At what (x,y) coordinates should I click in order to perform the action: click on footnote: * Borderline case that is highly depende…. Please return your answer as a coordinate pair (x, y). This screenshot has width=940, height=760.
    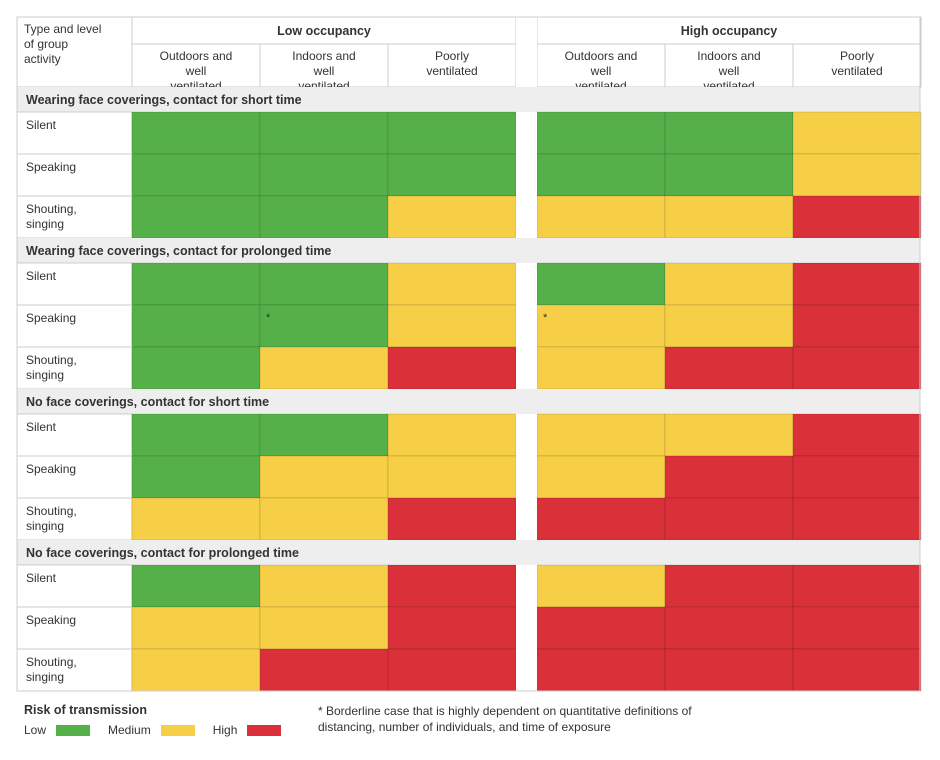
    Looking at the image, I should click on (505, 719).